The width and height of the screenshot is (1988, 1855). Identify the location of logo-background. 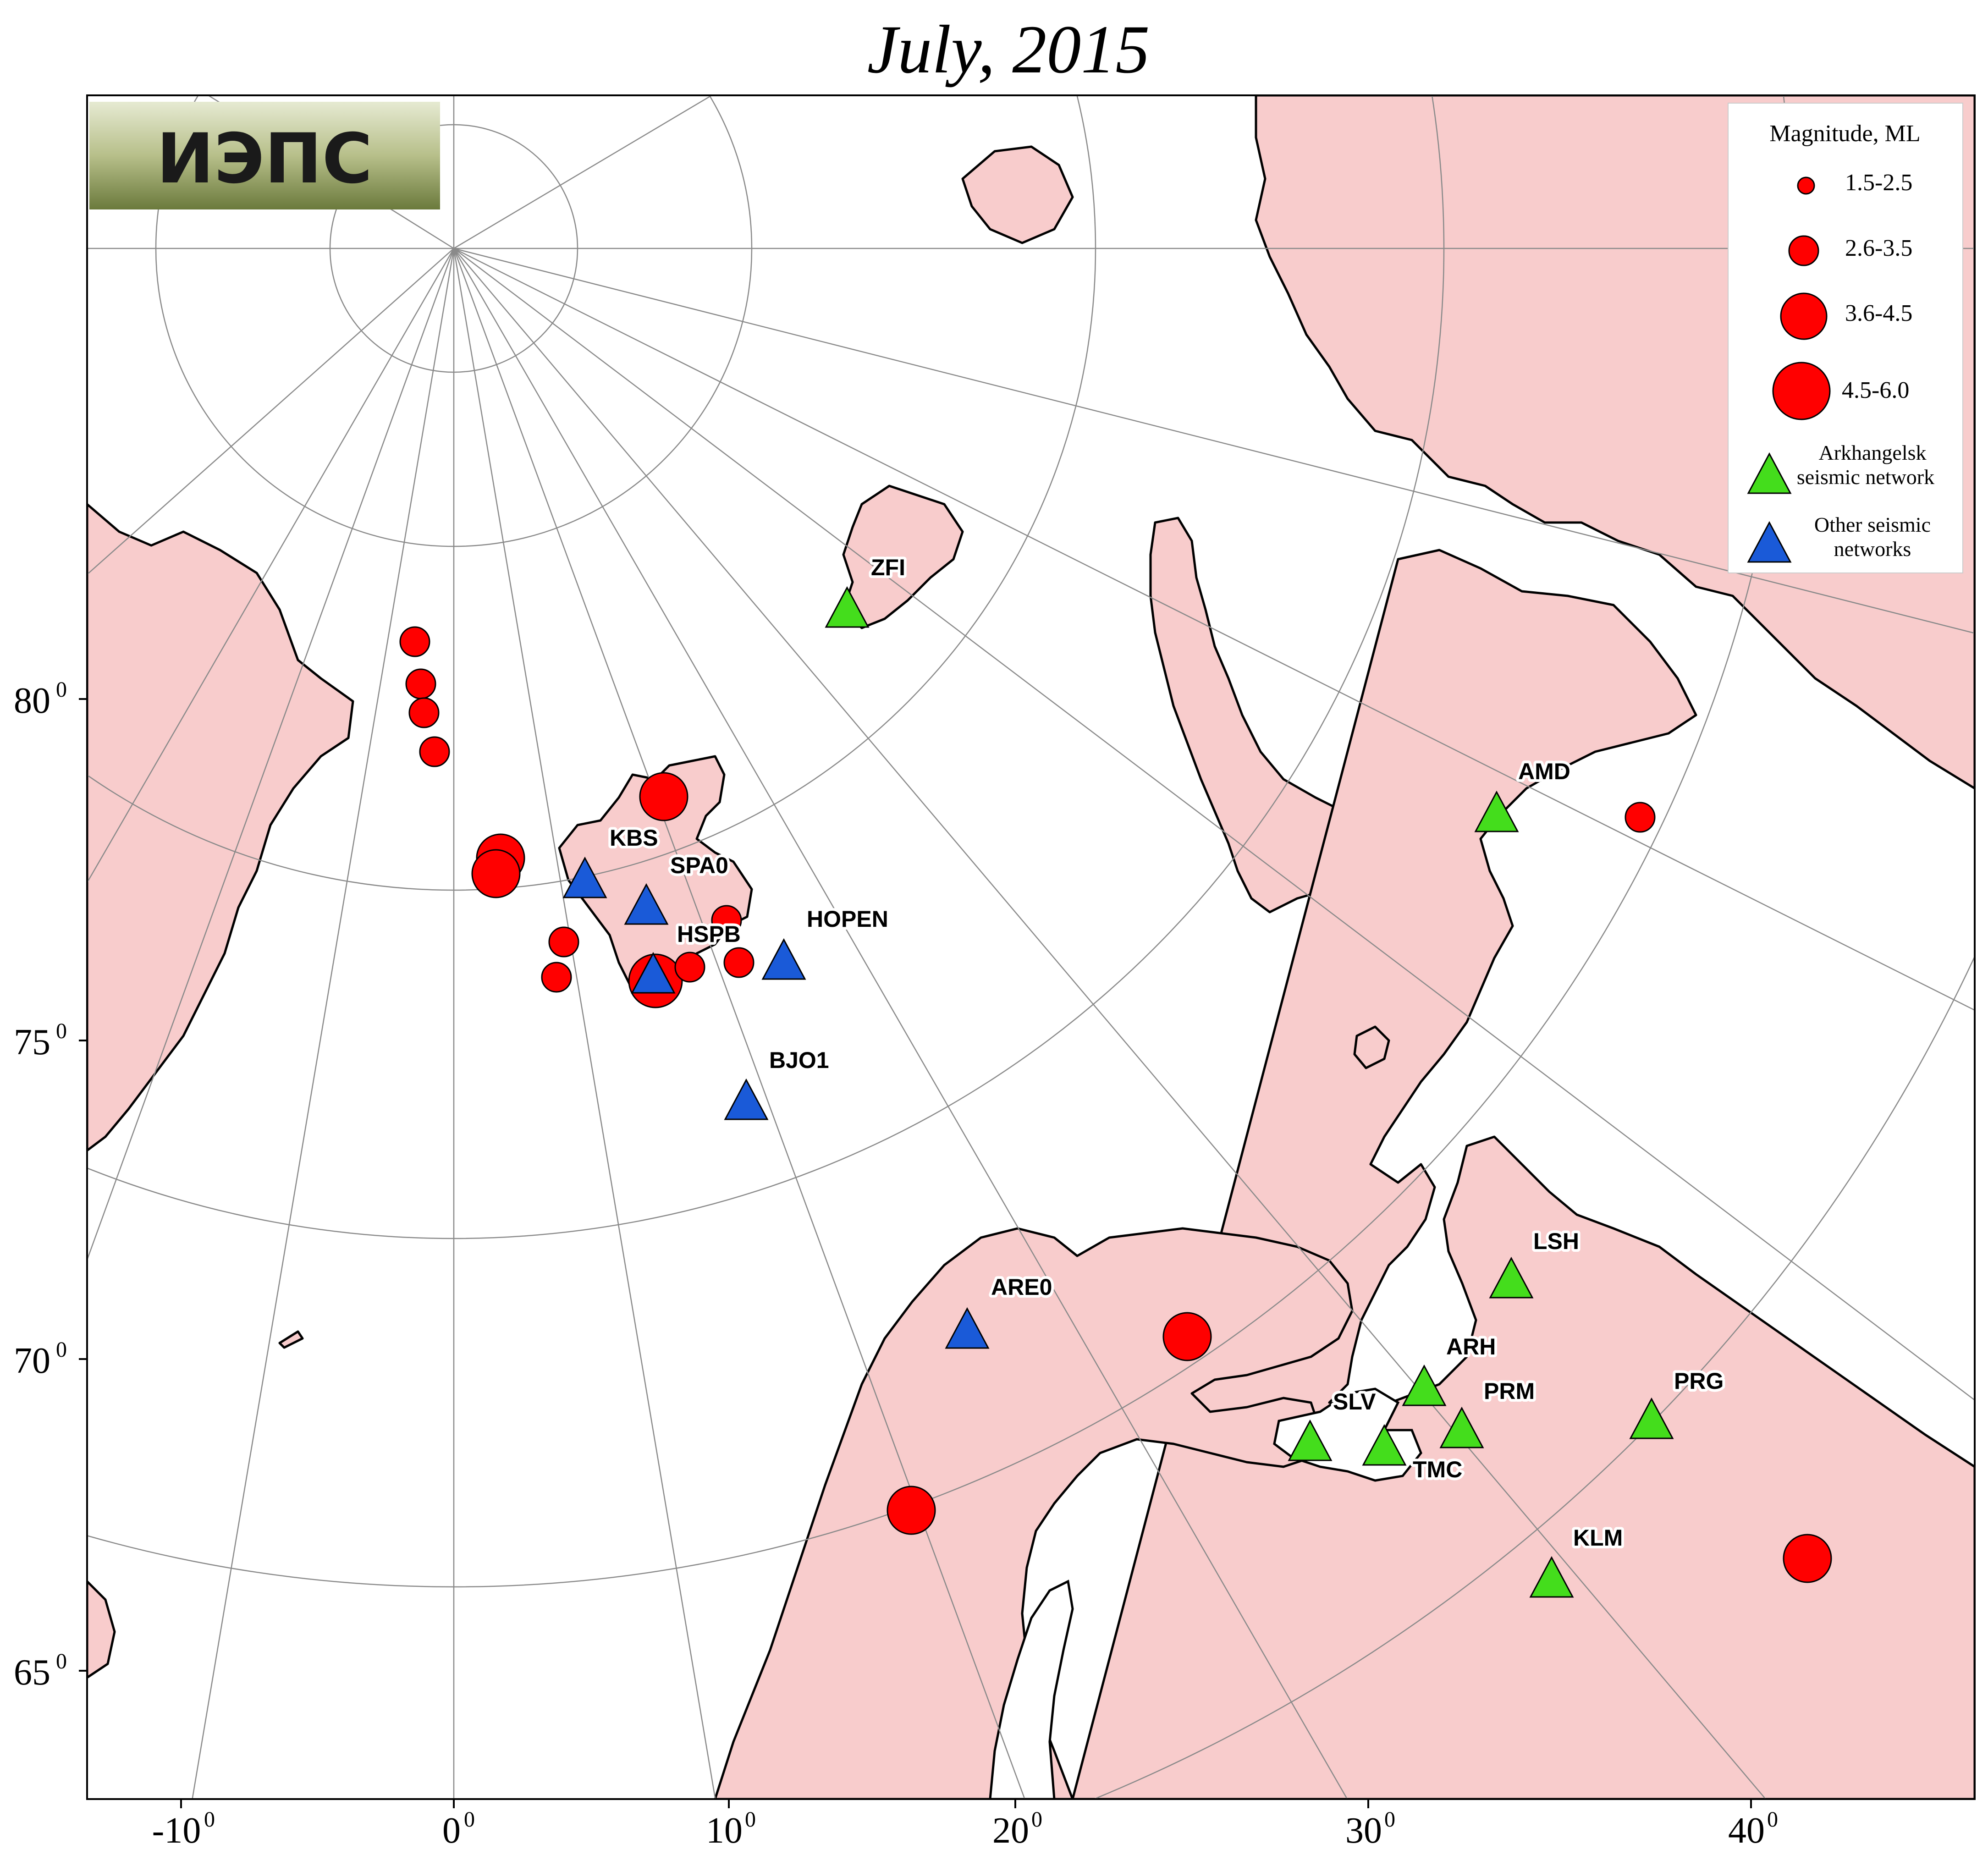
(265, 155).